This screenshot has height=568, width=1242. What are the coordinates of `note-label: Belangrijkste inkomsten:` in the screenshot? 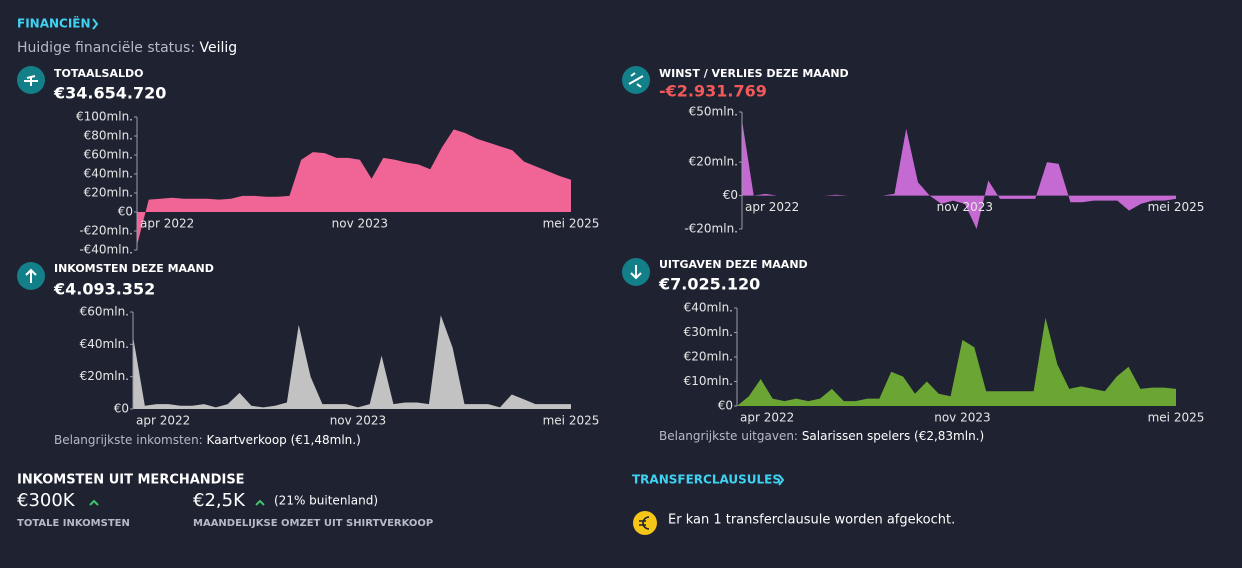 It's located at (128, 440).